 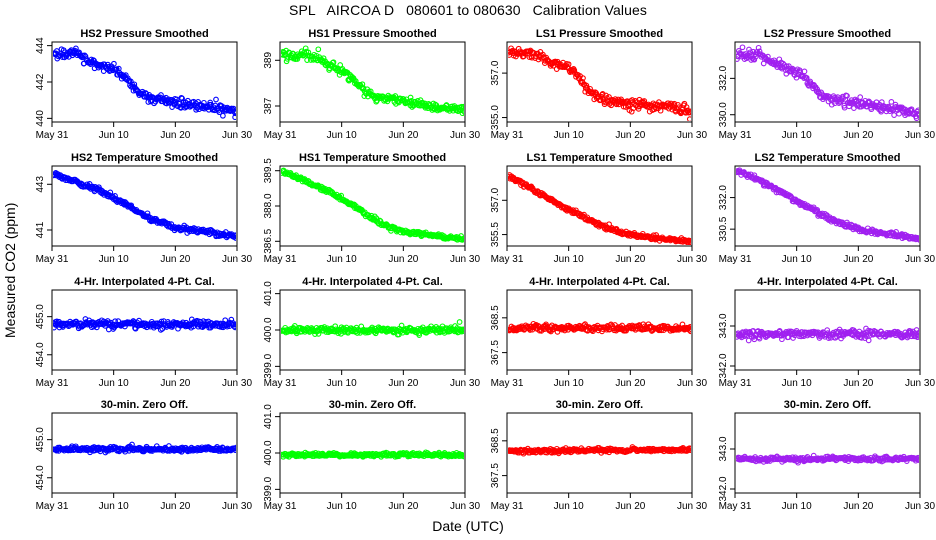 I want to click on y-tick-label: 367.5, so click(x=495, y=352).